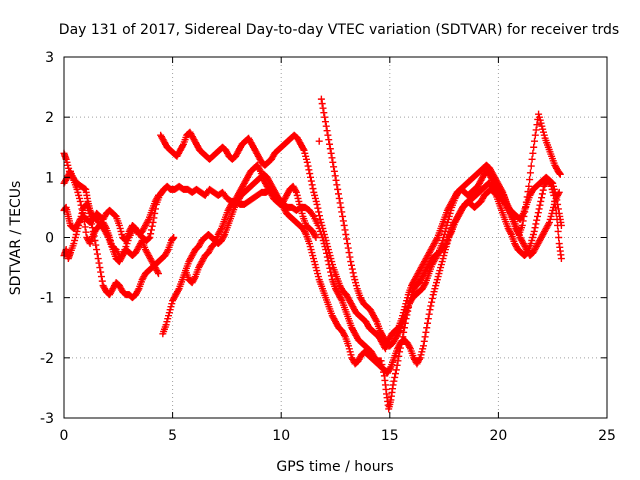  Describe the element at coordinates (49, 178) in the screenshot. I see `y-tick-label: 1` at that location.